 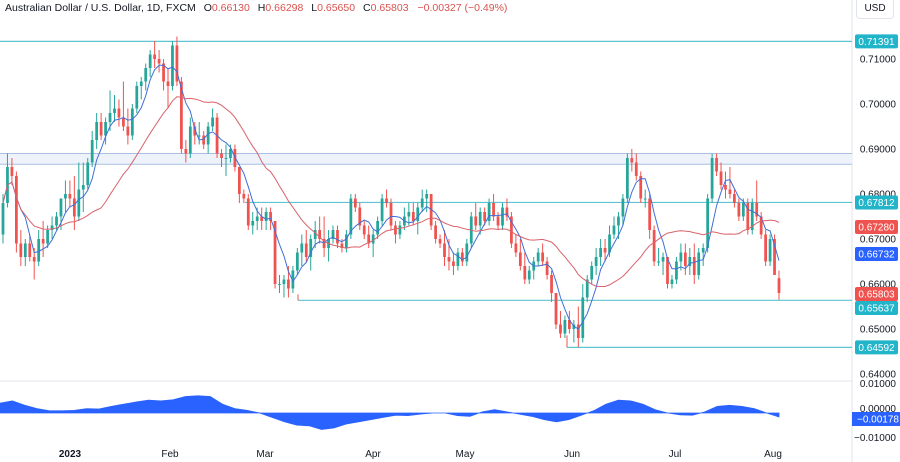 I want to click on time-label-mar: Mar, so click(x=265, y=454).